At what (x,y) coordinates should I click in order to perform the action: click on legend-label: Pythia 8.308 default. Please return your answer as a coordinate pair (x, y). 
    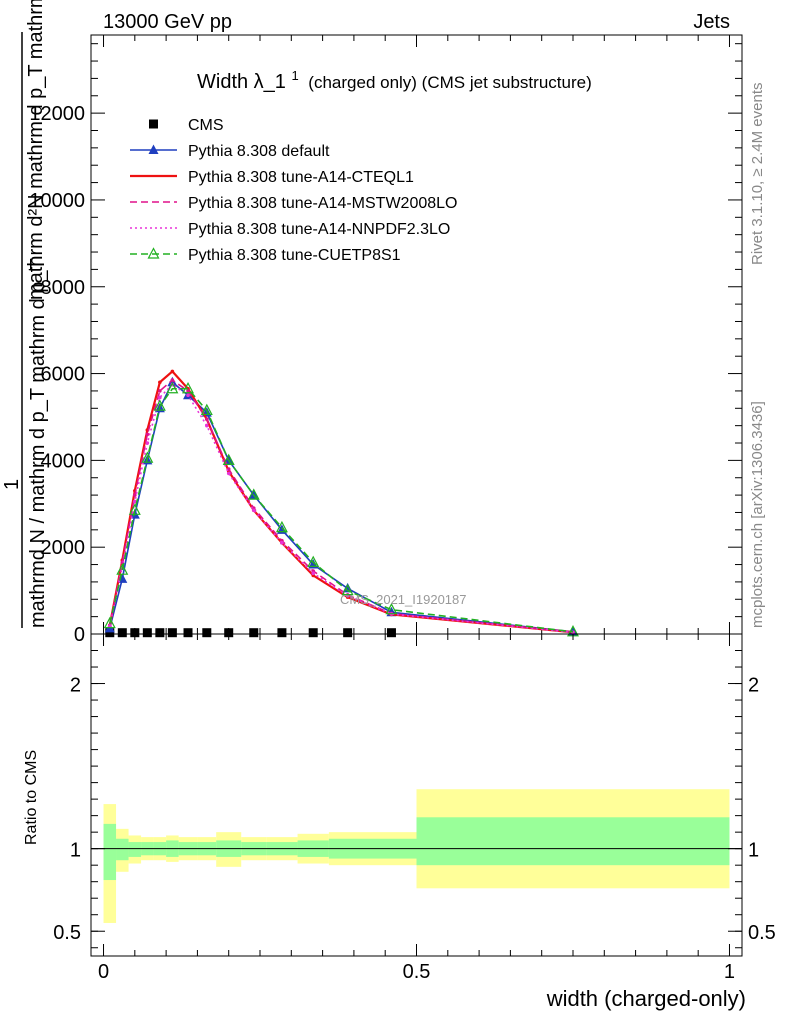
    Looking at the image, I should click on (259, 151).